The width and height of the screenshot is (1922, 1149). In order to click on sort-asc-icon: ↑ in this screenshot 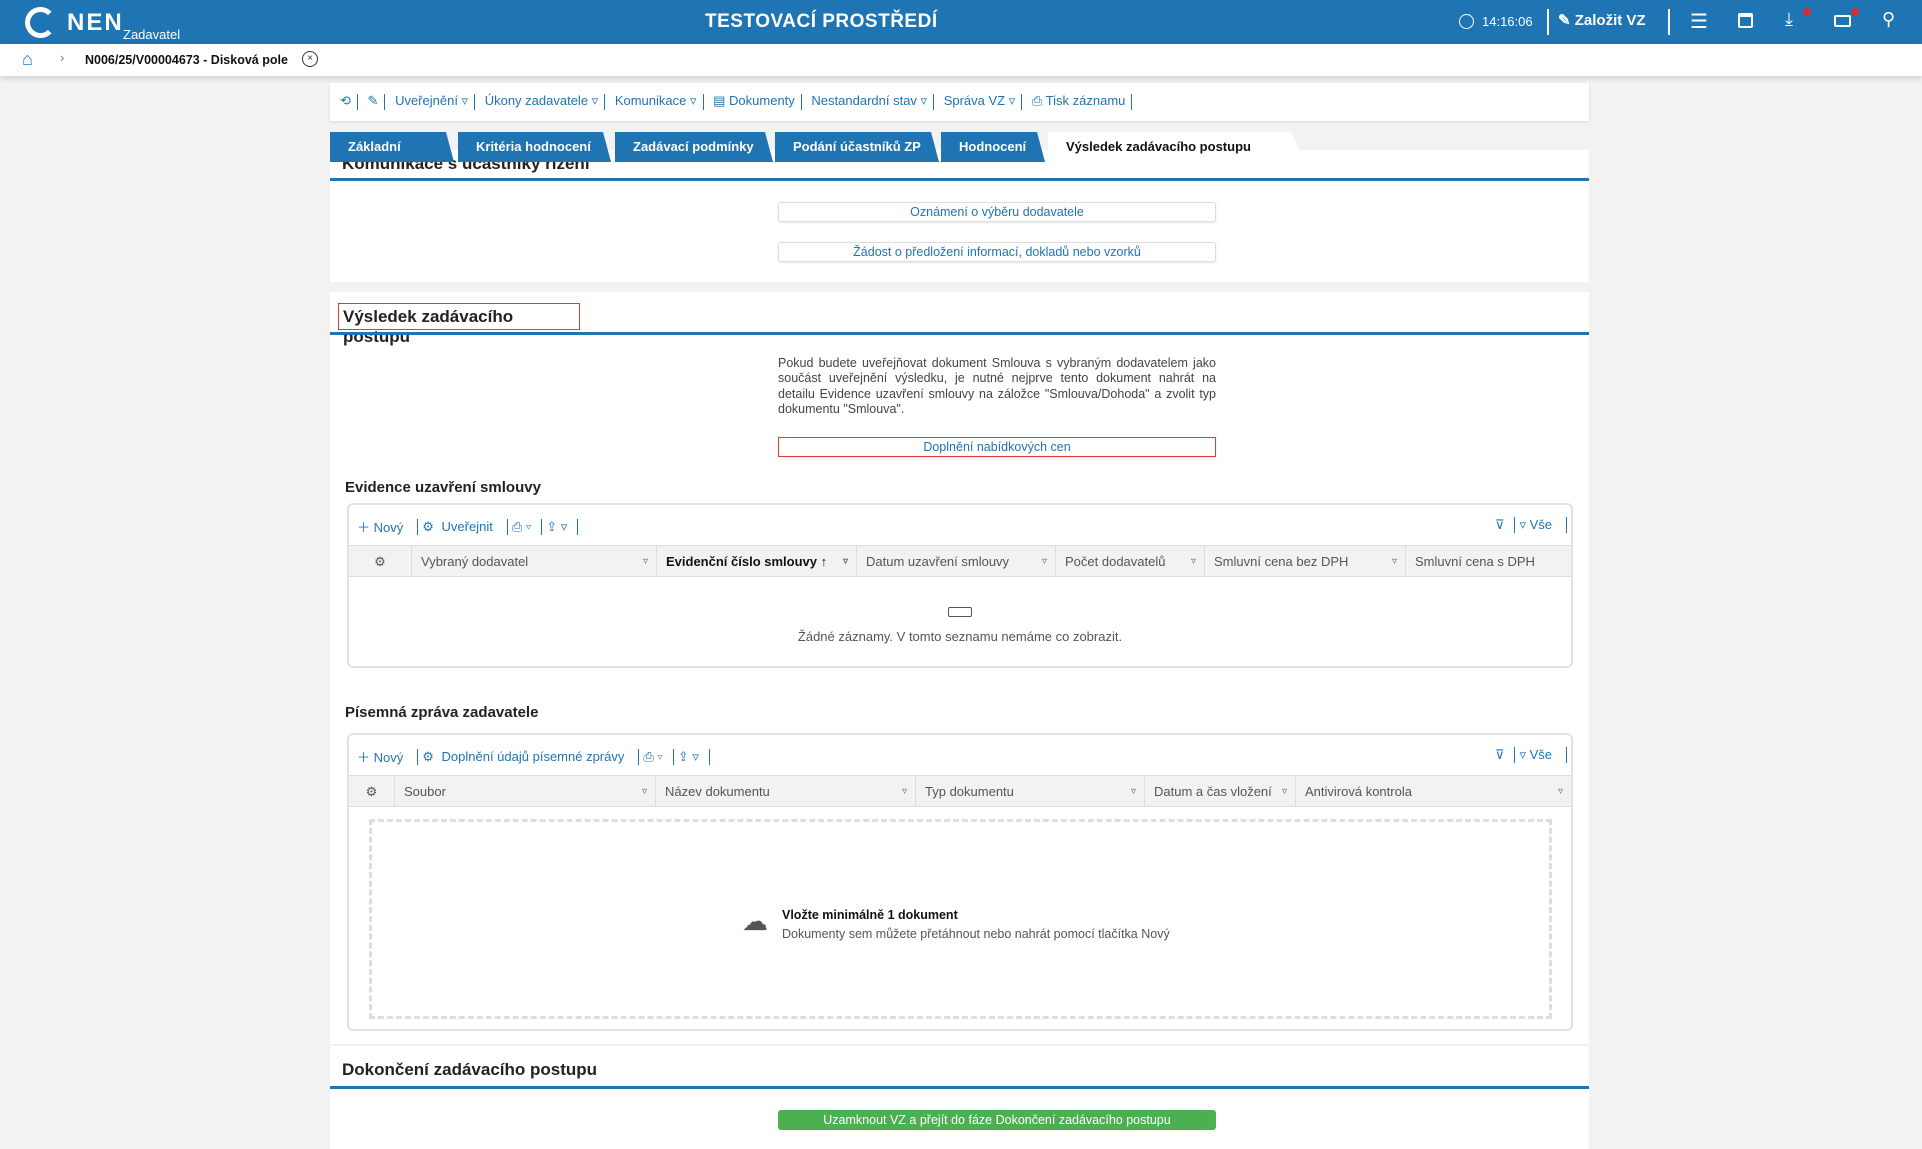, I will do `click(824, 561)`.